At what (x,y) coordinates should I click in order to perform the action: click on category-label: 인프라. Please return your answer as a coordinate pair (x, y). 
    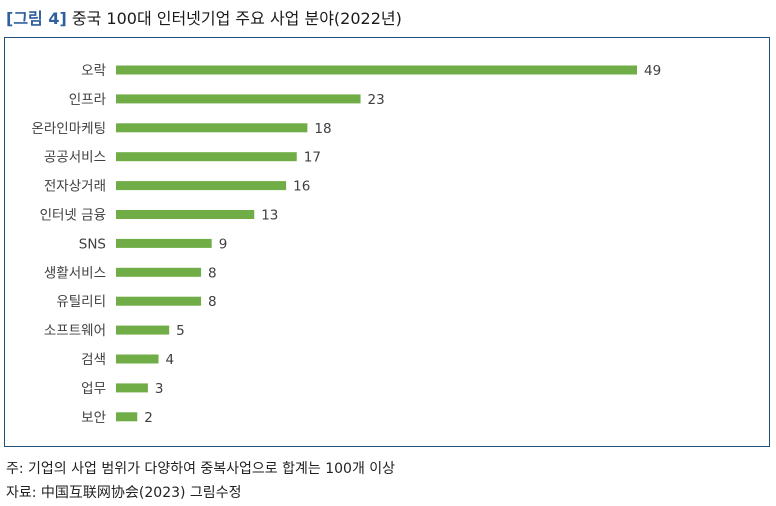
    Looking at the image, I should click on (88, 100).